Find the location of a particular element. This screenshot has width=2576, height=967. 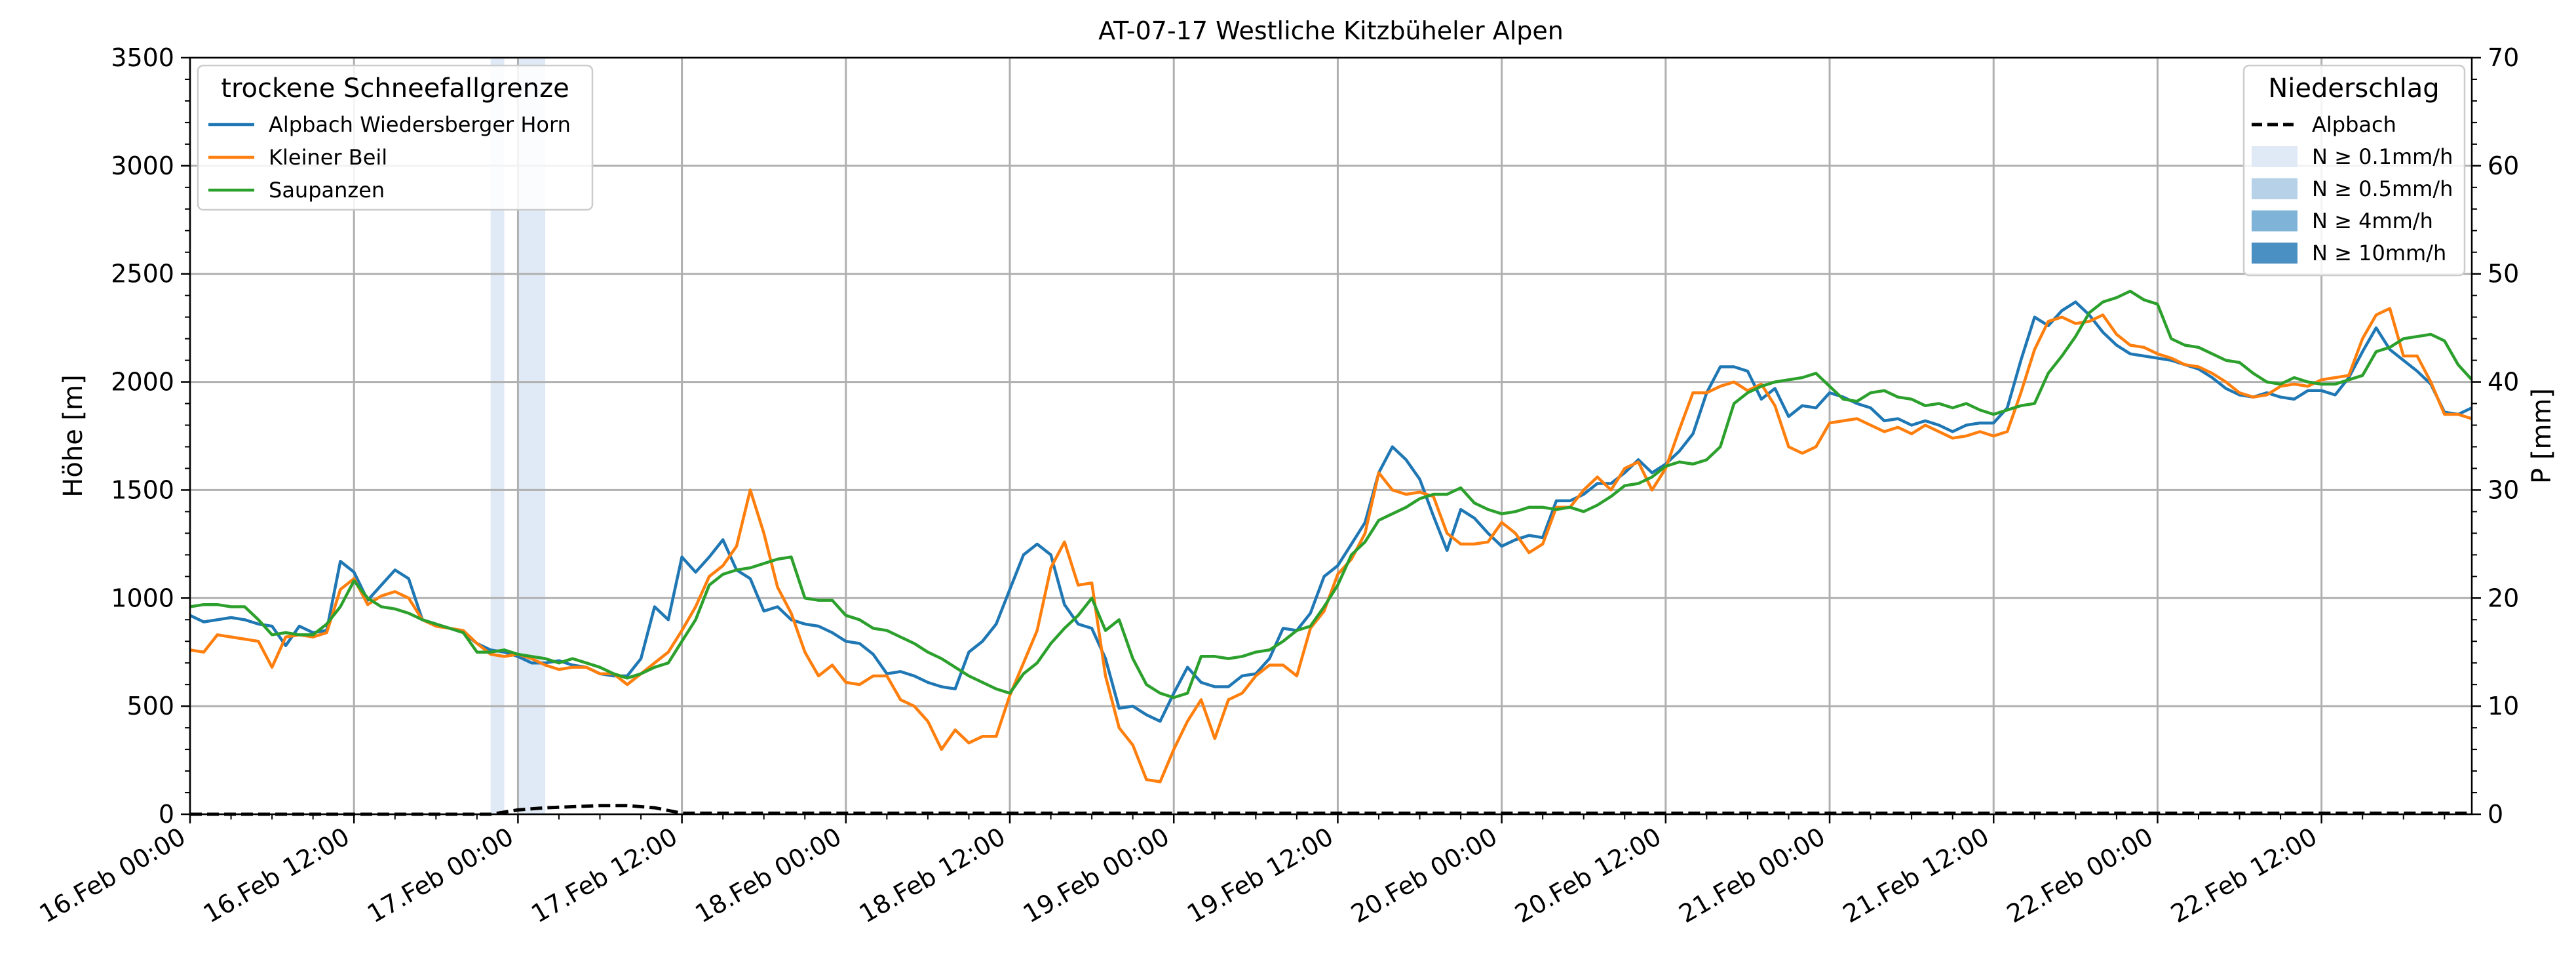

legend-snowline-box is located at coordinates (395, 137).